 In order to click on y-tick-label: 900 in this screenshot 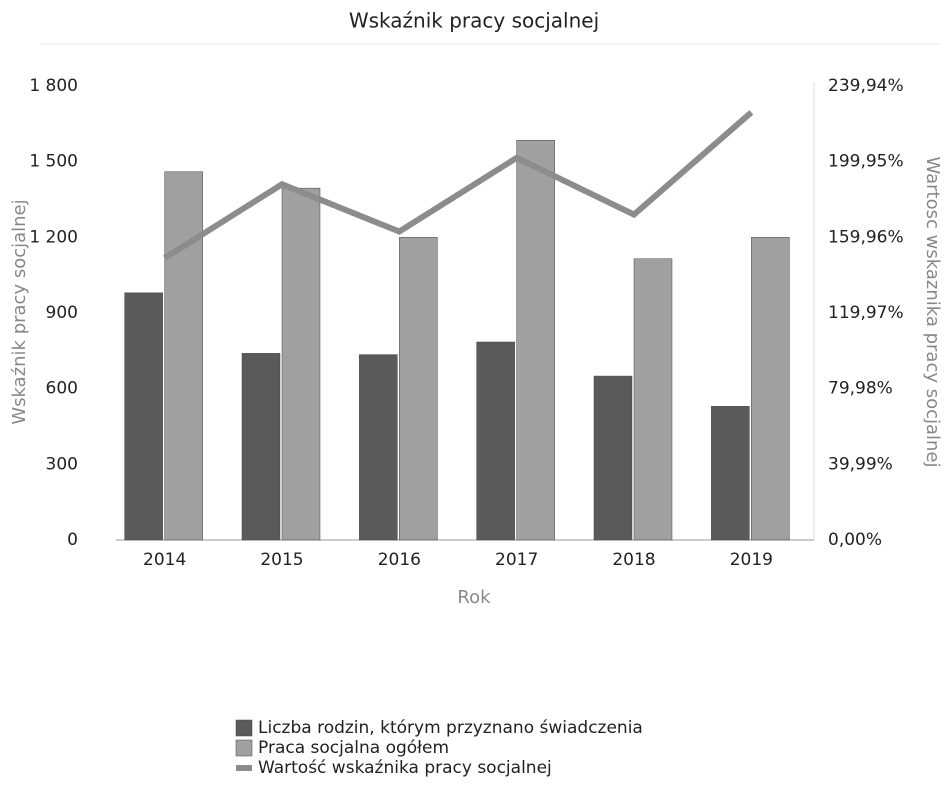, I will do `click(62, 313)`.